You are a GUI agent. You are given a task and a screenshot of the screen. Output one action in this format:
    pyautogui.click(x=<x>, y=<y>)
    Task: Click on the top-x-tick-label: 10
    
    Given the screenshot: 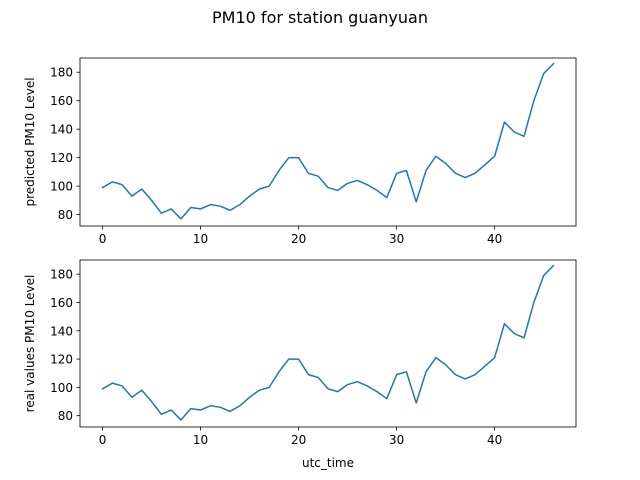 What is the action you would take?
    pyautogui.click(x=200, y=239)
    